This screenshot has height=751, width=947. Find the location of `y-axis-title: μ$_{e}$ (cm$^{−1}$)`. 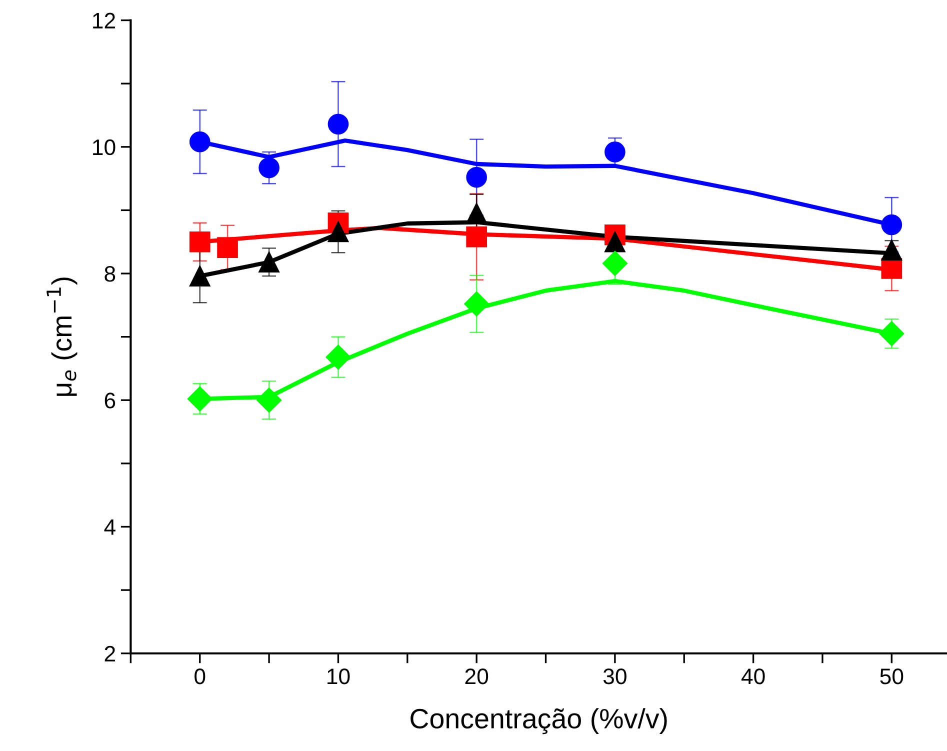

y-axis-title: μ$_{e}$ (cm$^{−1}$) is located at coordinates (62, 337).